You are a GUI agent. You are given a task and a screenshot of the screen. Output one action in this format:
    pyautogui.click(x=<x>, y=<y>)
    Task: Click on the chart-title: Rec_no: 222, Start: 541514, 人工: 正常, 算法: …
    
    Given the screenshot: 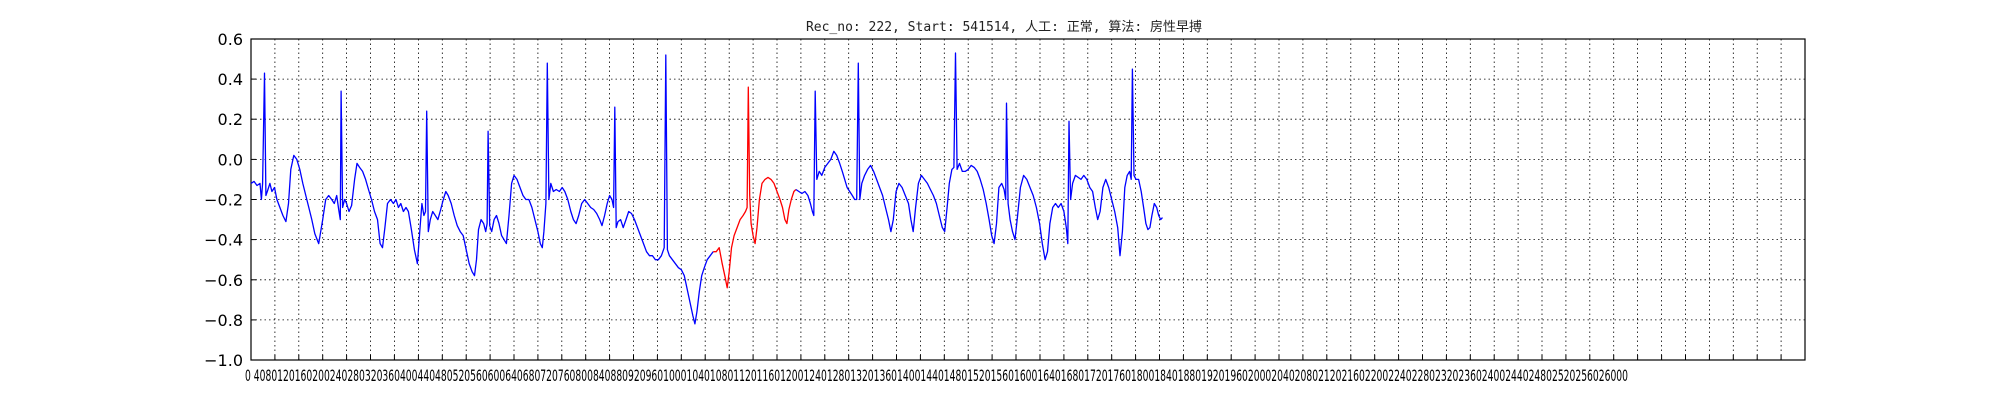 What is the action you would take?
    pyautogui.click(x=1004, y=27)
    